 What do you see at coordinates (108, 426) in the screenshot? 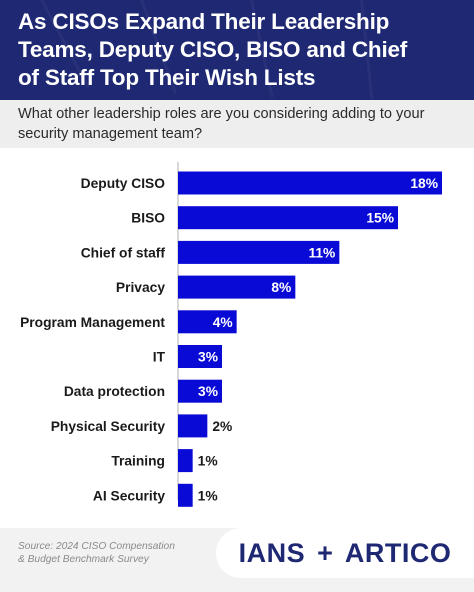
I see `category-label: Physical Security` at bounding box center [108, 426].